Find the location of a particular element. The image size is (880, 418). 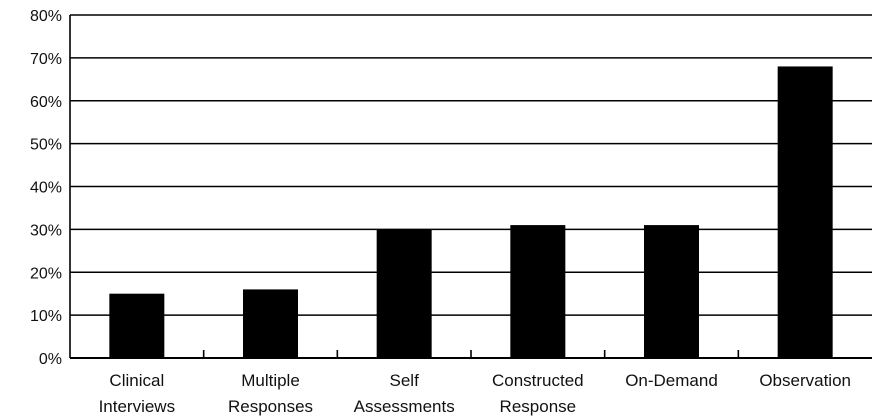

y-tick-label: 70% is located at coordinates (46, 59).